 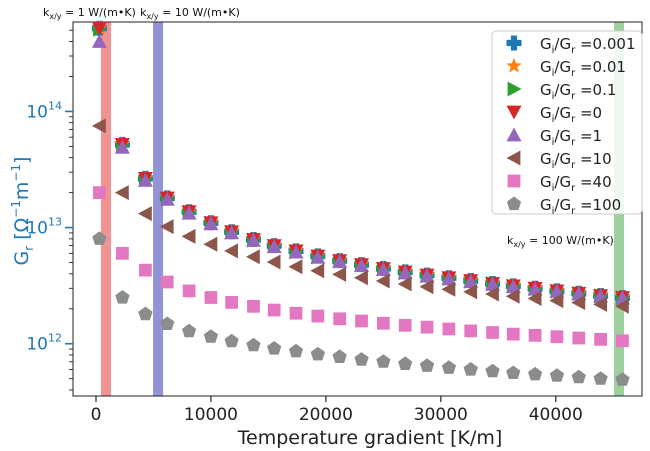 I want to click on y-tick-label: 1012, so click(x=44, y=343).